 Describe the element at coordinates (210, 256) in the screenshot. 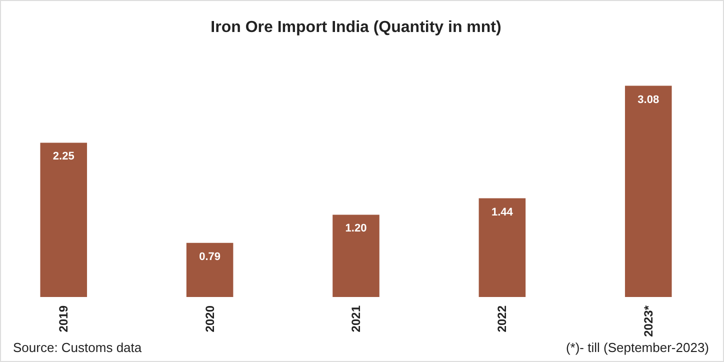

I see `data-label: 0.79` at that location.